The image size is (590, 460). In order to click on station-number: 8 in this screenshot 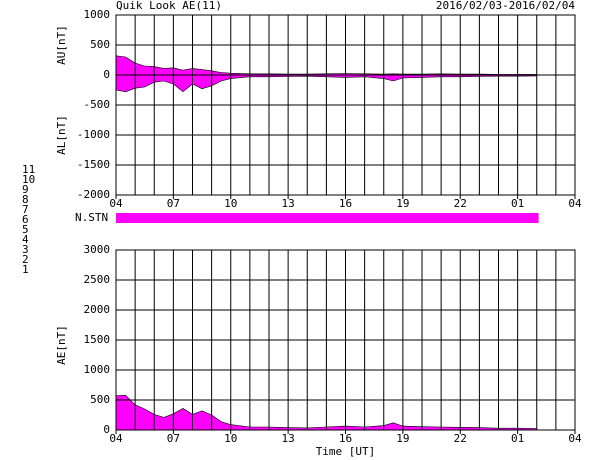, I will do `click(25, 199)`.